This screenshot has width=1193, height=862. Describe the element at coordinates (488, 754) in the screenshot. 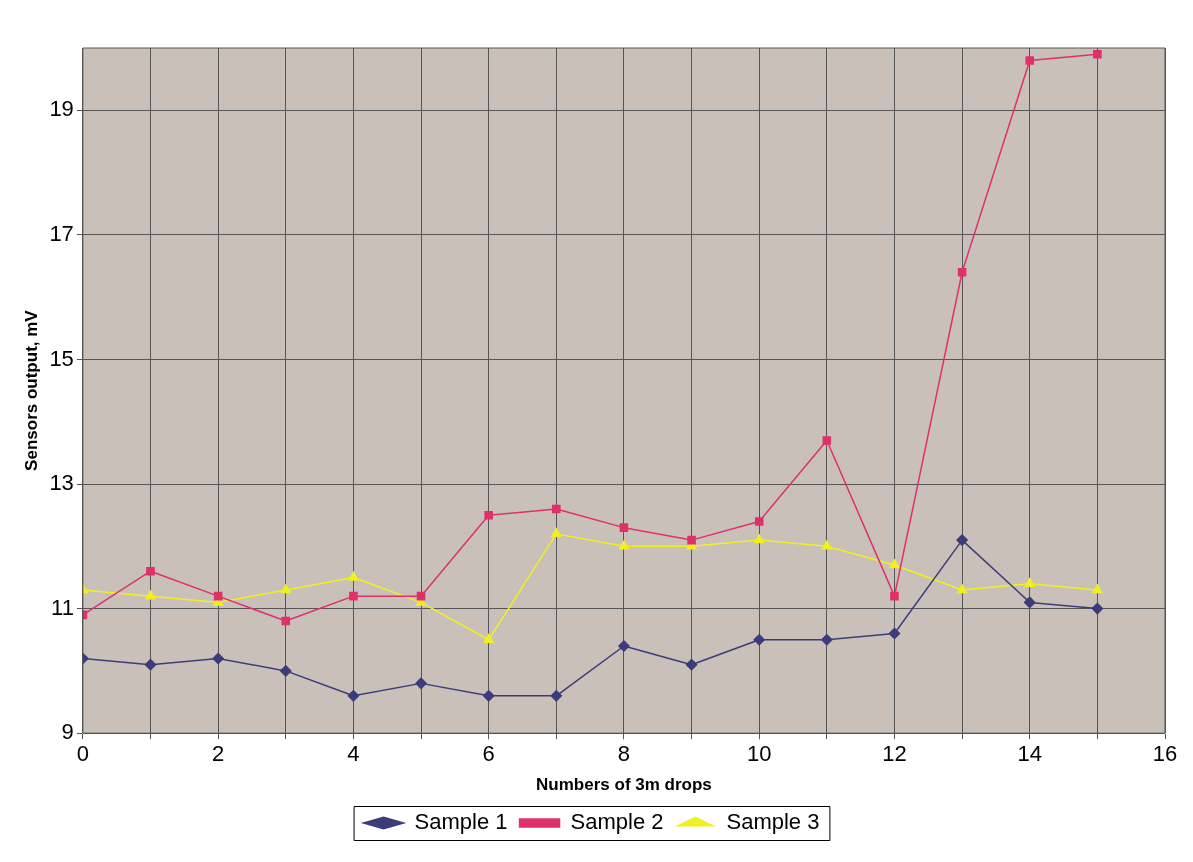

I see `x-tick-label: 6` at that location.